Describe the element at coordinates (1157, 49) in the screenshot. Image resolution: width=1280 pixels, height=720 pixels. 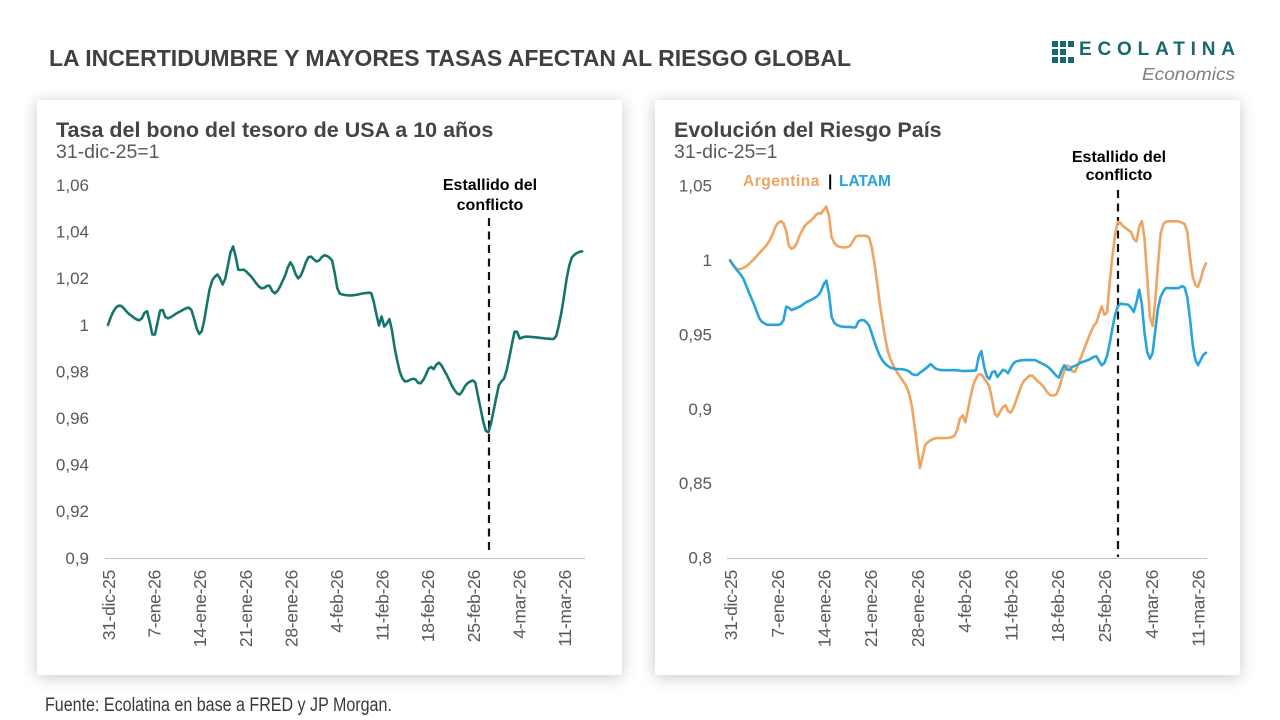
I see `svg-text: ECOLATINA` at that location.